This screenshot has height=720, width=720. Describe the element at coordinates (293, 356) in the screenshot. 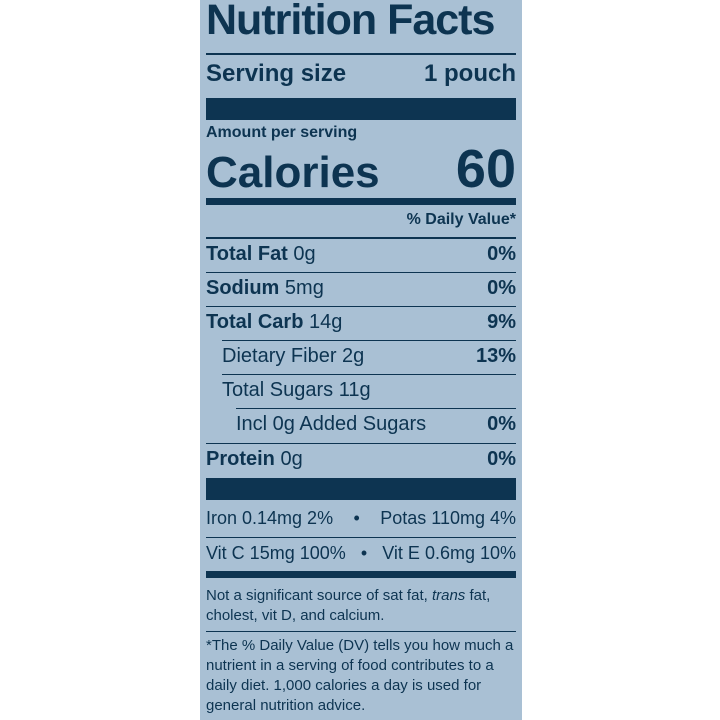

I see `nutrient-name: Dietary Fiber 2g` at that location.